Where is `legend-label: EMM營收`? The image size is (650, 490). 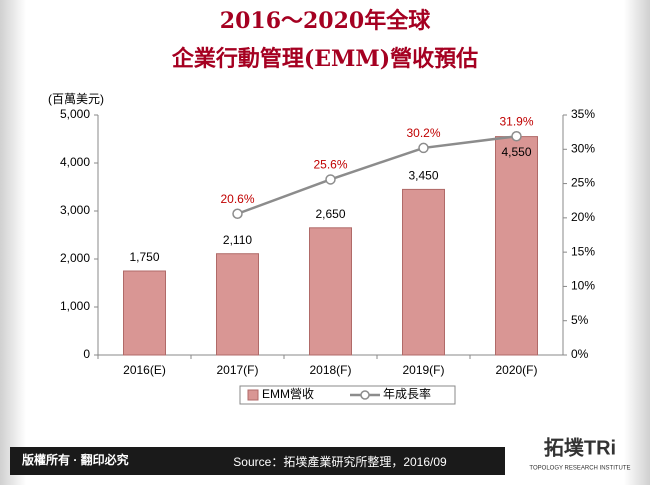
legend-label: EMM營收 is located at coordinates (288, 394).